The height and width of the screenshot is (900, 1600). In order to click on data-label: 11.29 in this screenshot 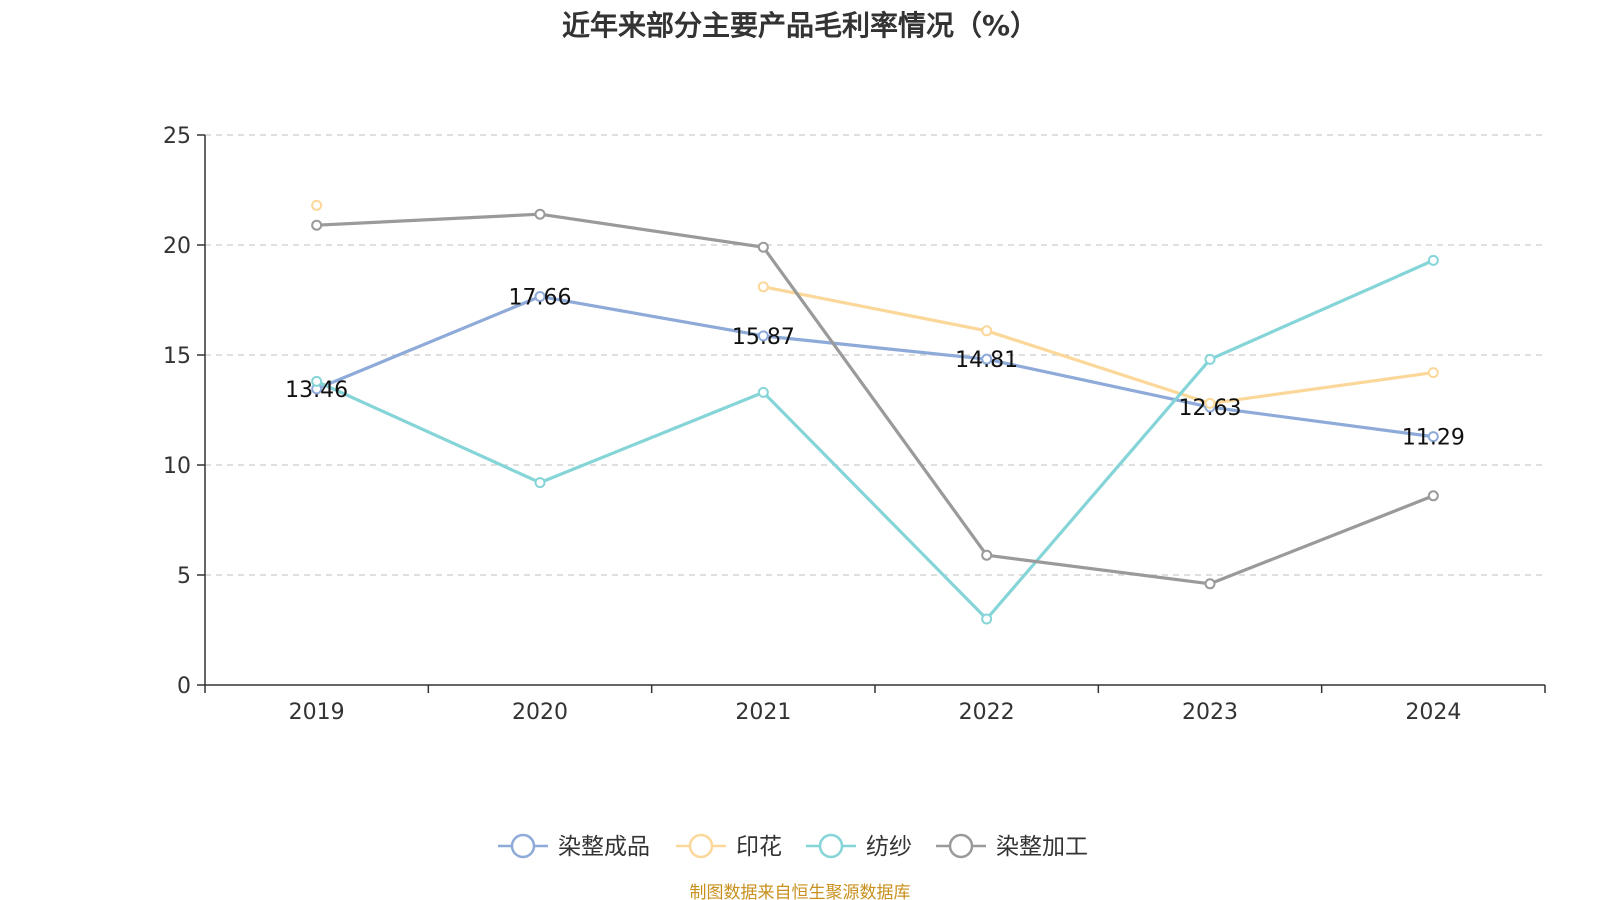, I will do `click(1433, 438)`.